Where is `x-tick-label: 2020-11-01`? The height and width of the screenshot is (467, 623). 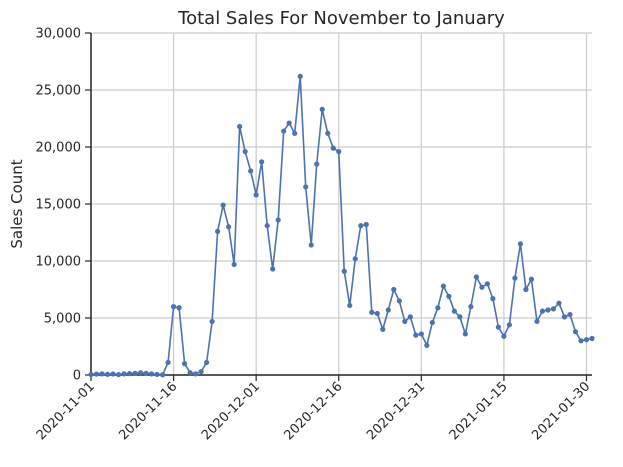
x-tick-label: 2020-11-01 is located at coordinates (66, 411).